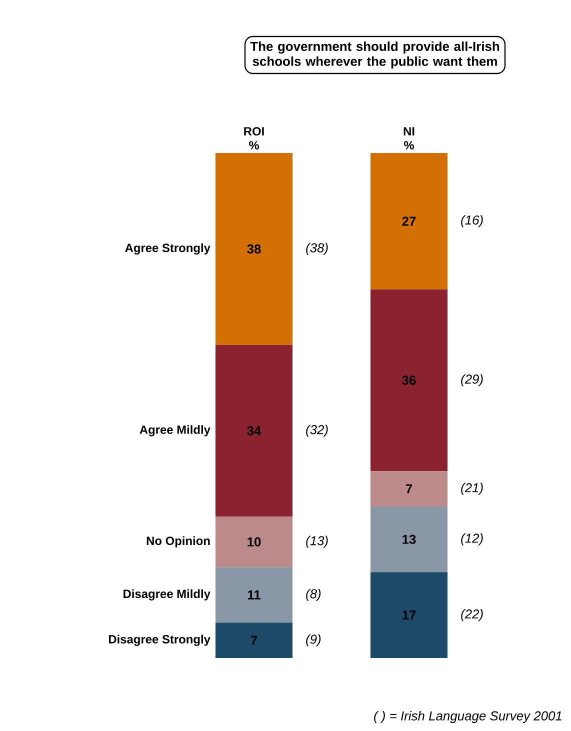 The image size is (571, 731). I want to click on series-label: Agree Strongly, so click(167, 249).